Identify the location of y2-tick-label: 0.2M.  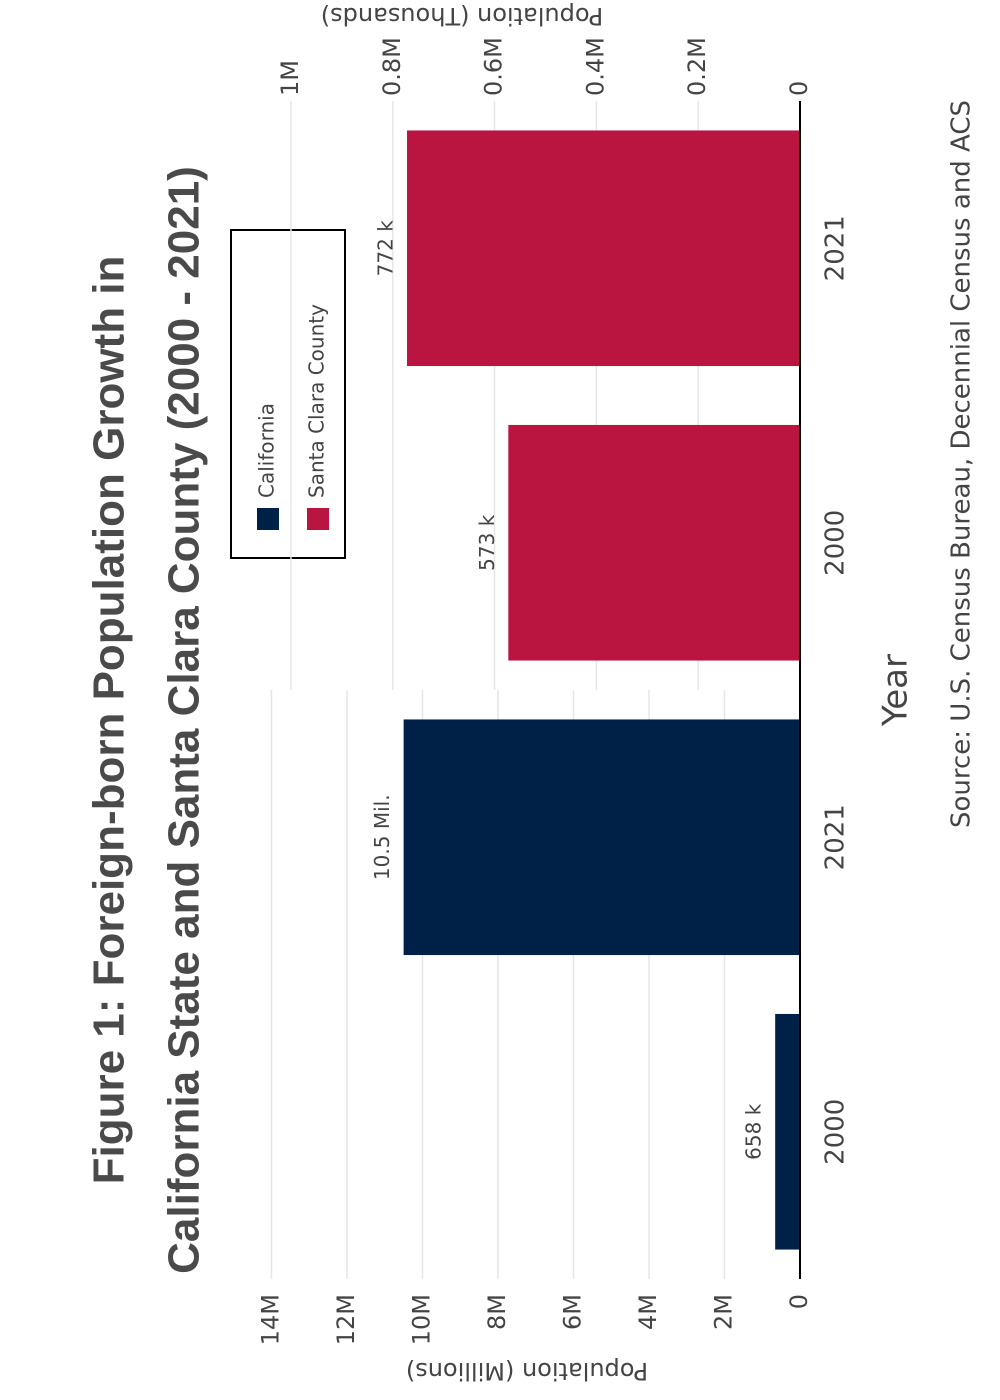
(697, 66).